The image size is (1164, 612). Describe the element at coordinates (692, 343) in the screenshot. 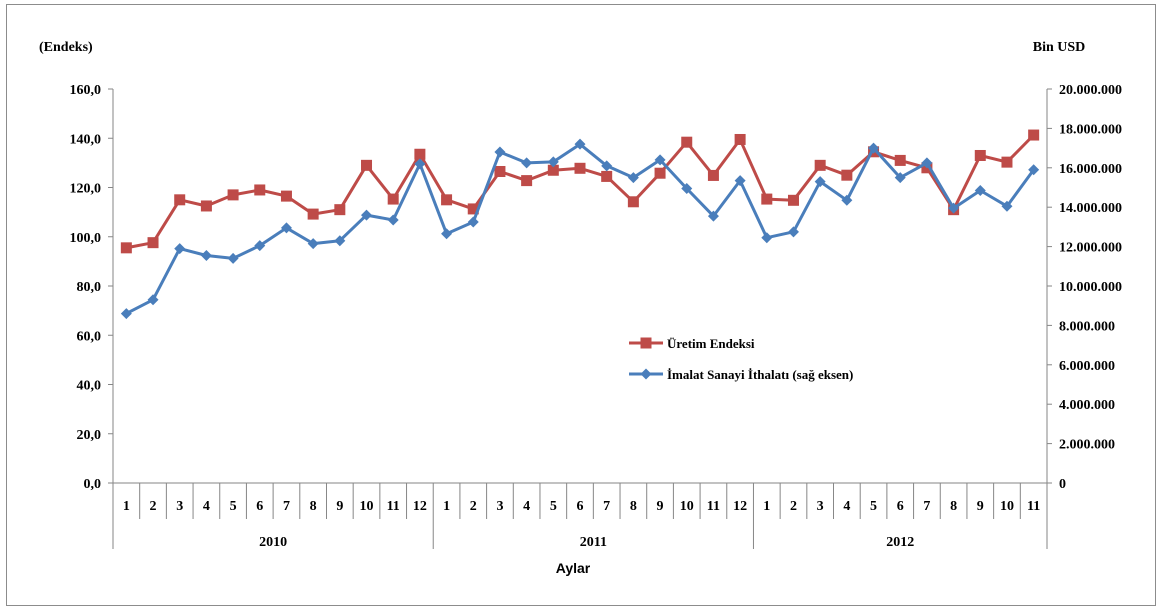

I see `legend-item-uretim: Üretim Endeksi` at that location.